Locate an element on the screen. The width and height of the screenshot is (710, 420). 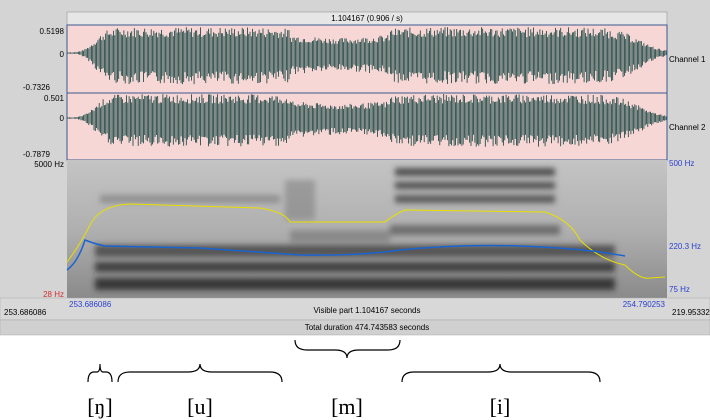
window-end: 219.95332 is located at coordinates (691, 312).